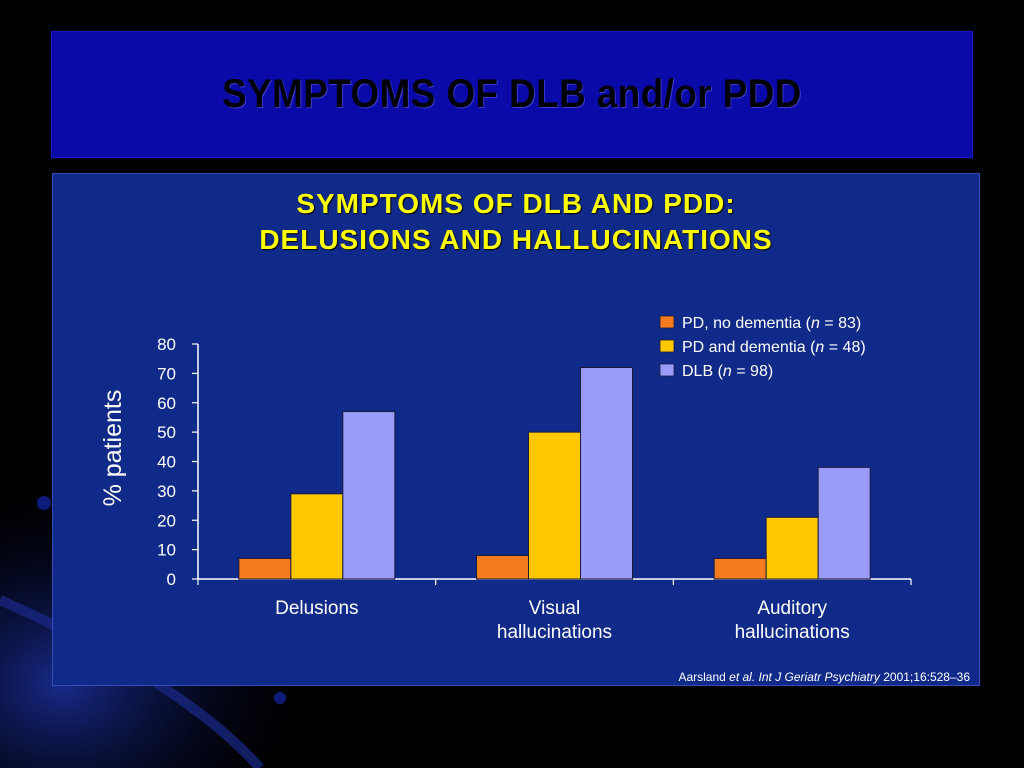 This screenshot has height=768, width=1024. I want to click on chart-title-line2: DELUSIONS AND HALLUCINATIONS, so click(516, 239).